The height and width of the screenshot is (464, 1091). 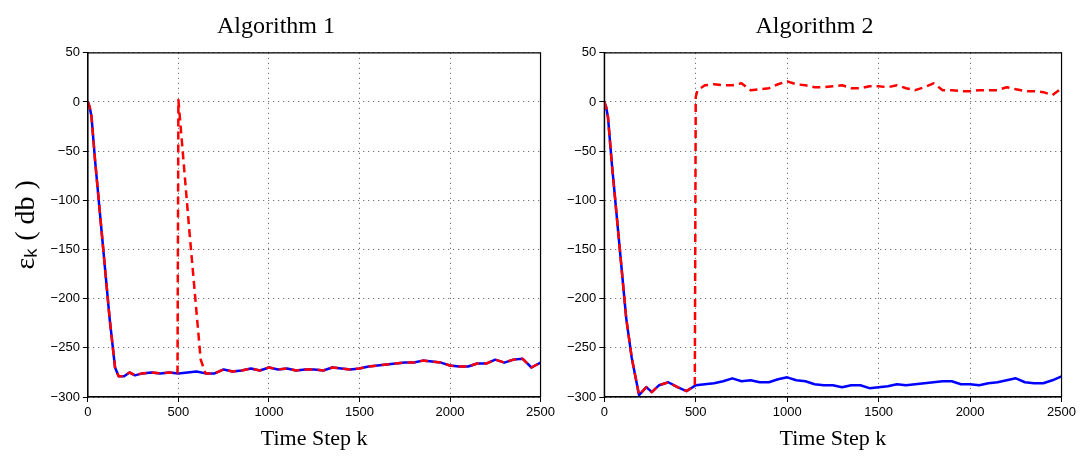 I want to click on chart-title: Algorithm 1, so click(x=276, y=24).